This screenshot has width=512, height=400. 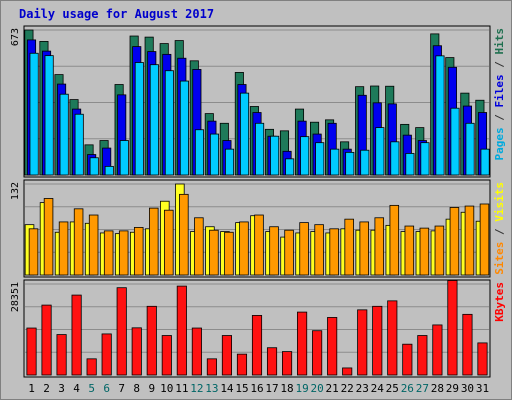 What do you see at coordinates (482, 388) in the screenshot?
I see `x-tick-label: 31` at bounding box center [482, 388].